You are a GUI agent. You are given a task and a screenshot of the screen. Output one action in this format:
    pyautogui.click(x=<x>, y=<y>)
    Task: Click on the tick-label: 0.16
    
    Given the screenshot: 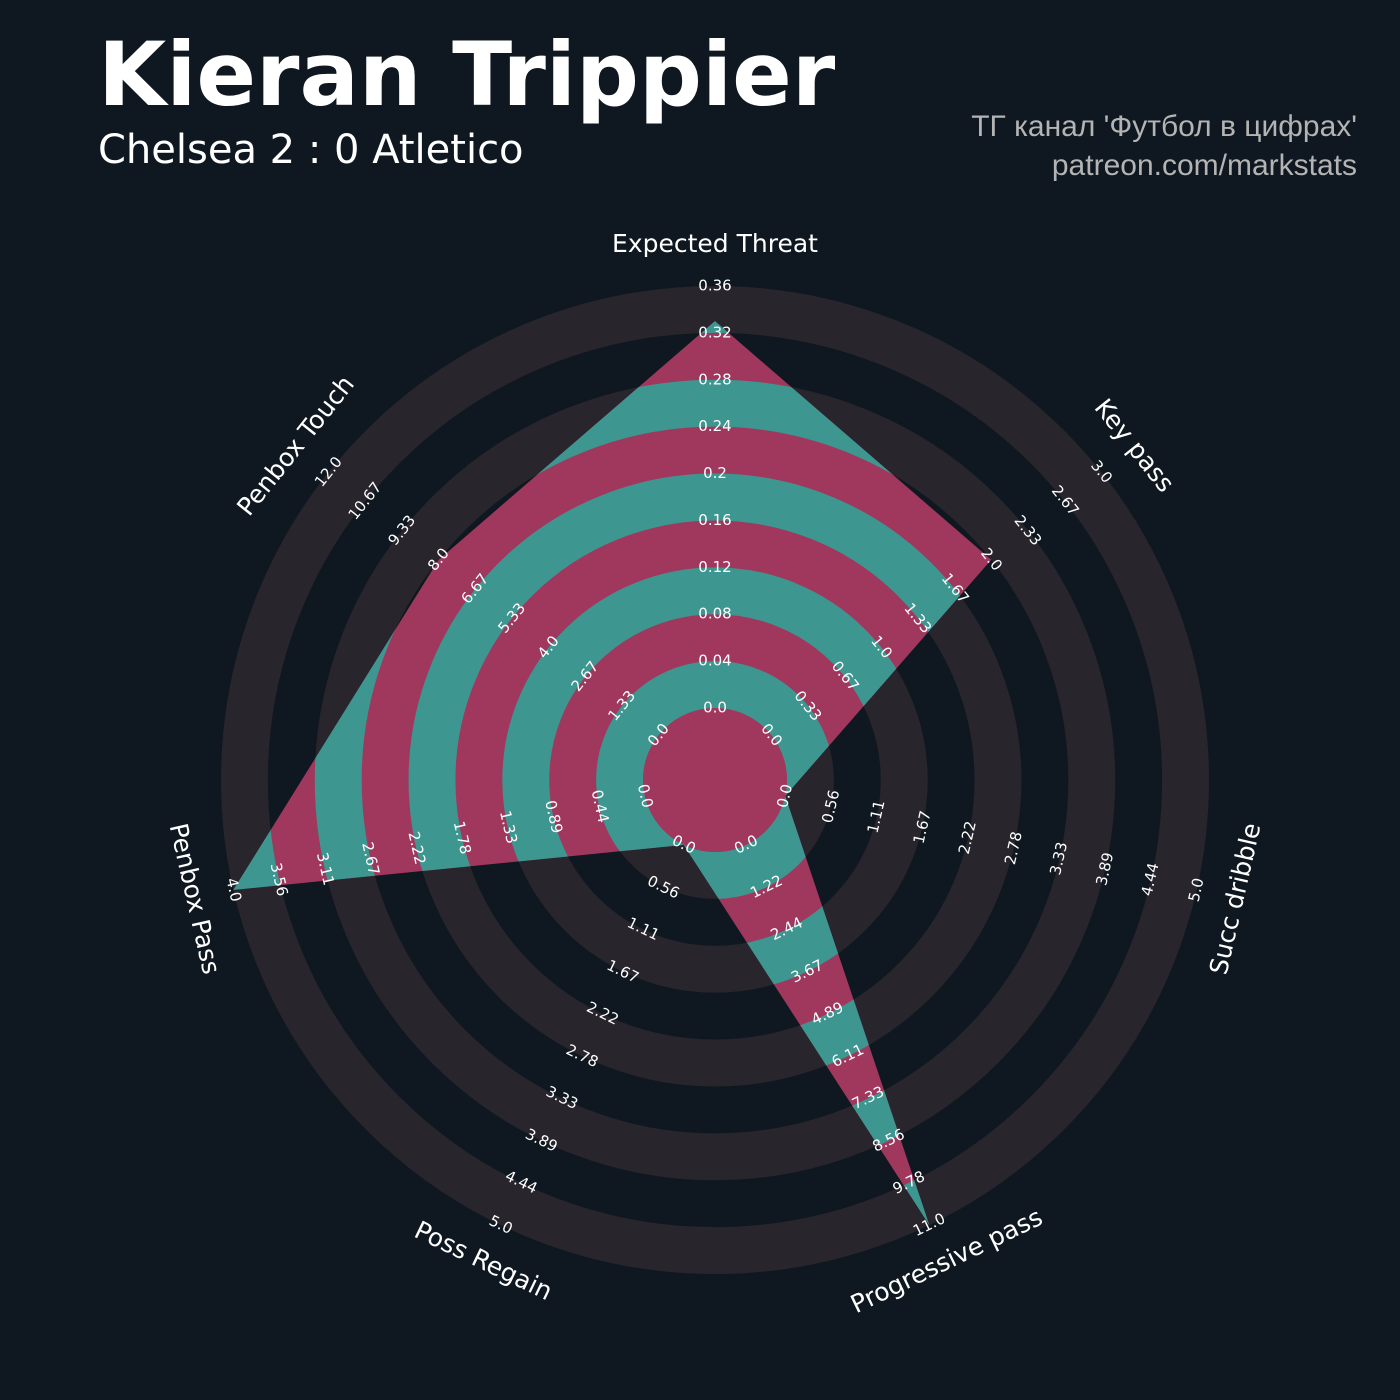 What is the action you would take?
    pyautogui.click(x=714, y=520)
    